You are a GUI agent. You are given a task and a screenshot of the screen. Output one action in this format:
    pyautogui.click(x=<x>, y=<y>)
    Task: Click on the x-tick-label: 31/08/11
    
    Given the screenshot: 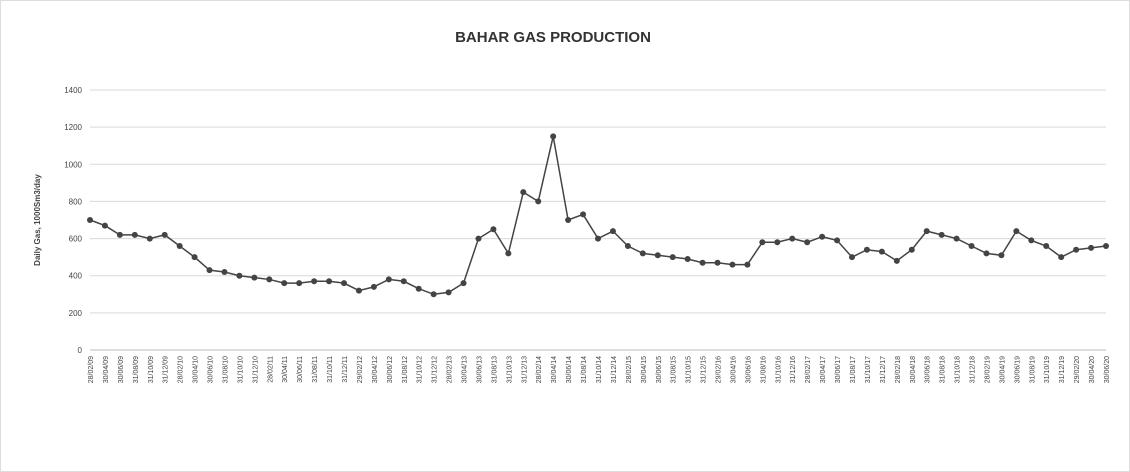 What is the action you would take?
    pyautogui.click(x=315, y=369)
    